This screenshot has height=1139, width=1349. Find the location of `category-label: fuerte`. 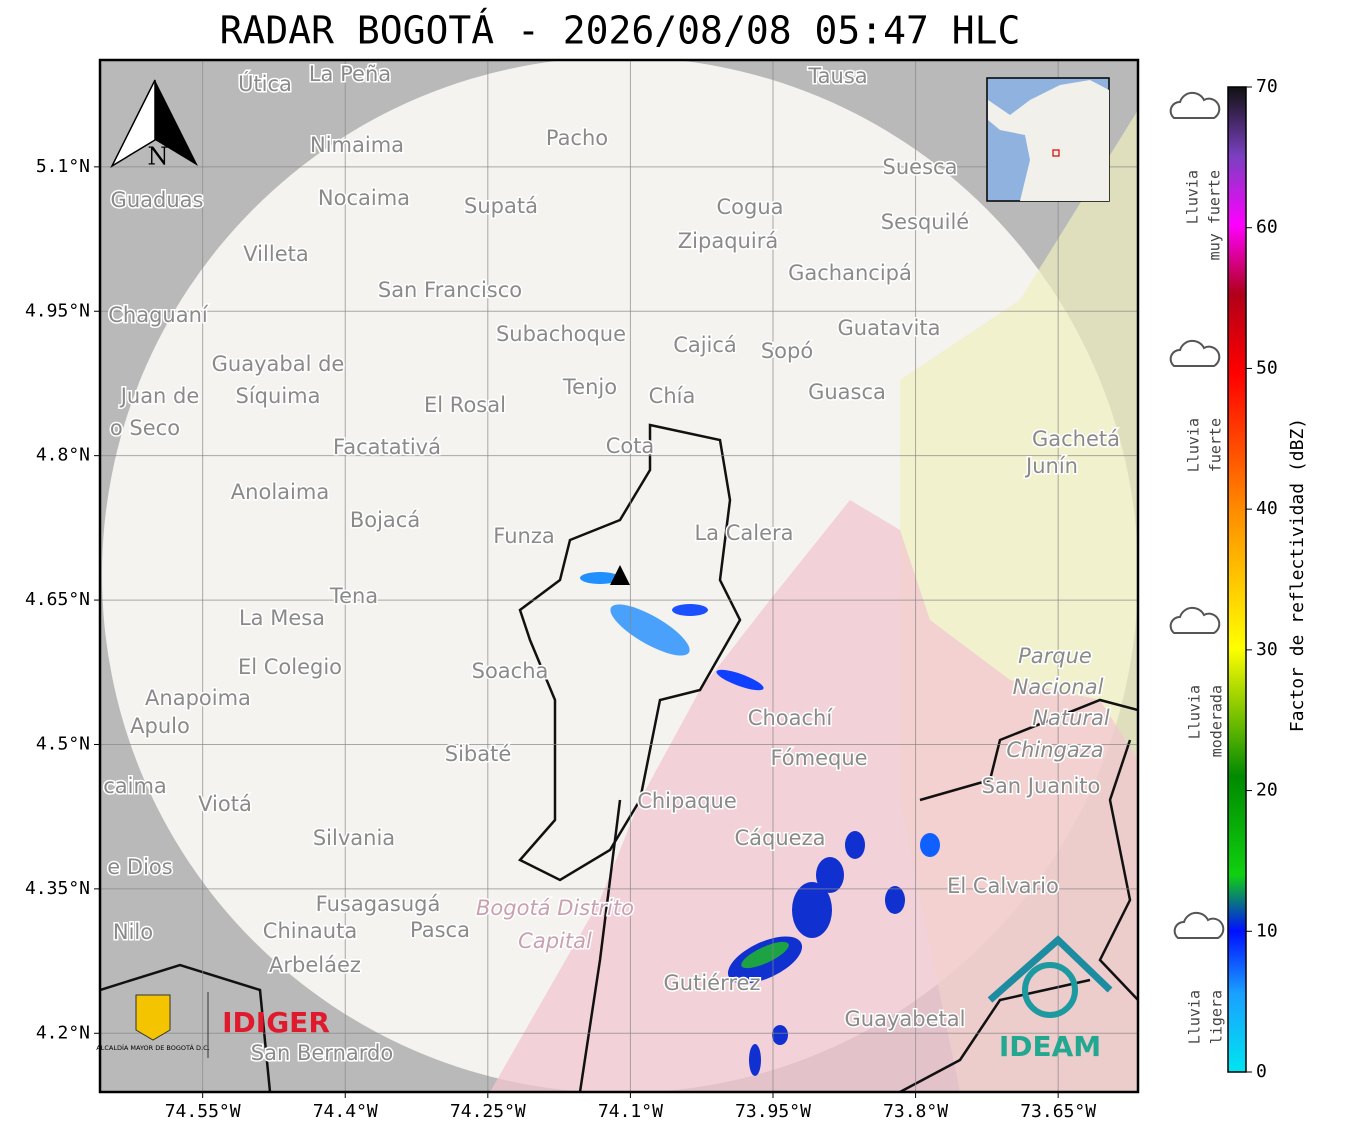

category-label: fuerte is located at coordinates (1216, 445).